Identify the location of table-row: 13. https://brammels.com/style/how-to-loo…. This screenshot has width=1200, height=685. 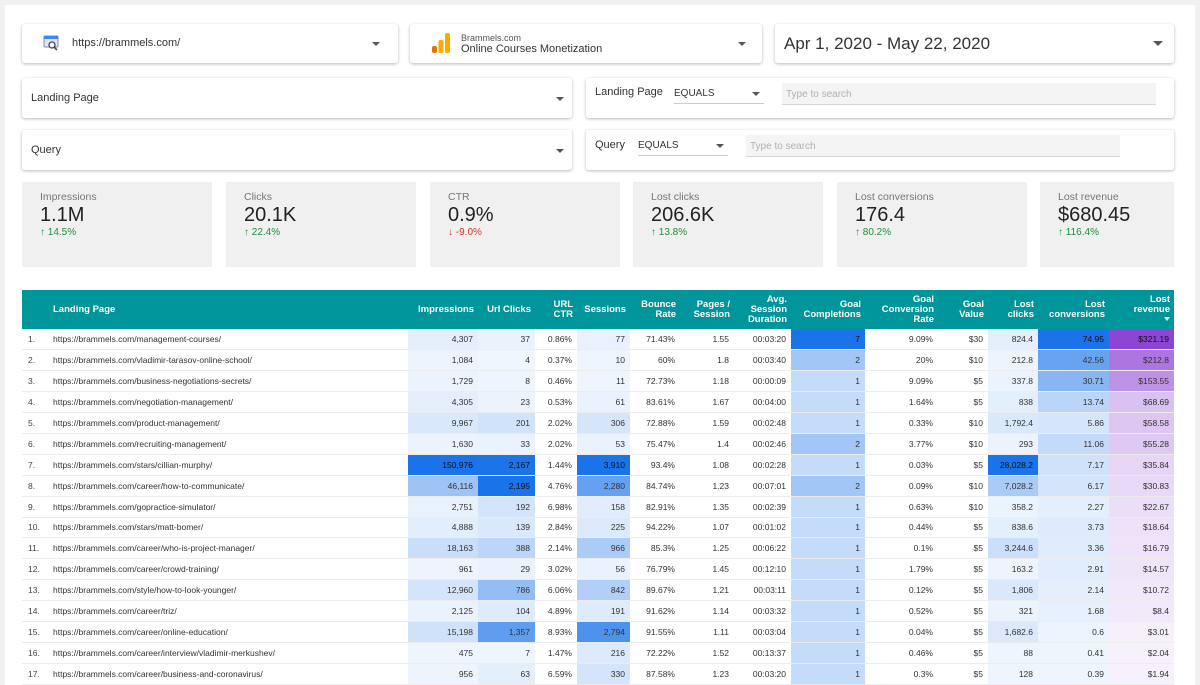
(598, 590).